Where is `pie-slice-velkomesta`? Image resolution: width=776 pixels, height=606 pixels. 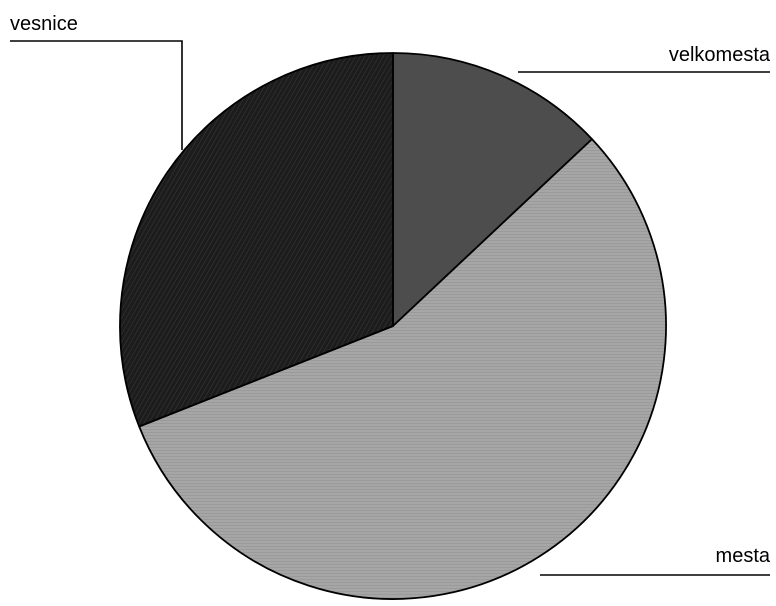 pie-slice-velkomesta is located at coordinates (492, 189).